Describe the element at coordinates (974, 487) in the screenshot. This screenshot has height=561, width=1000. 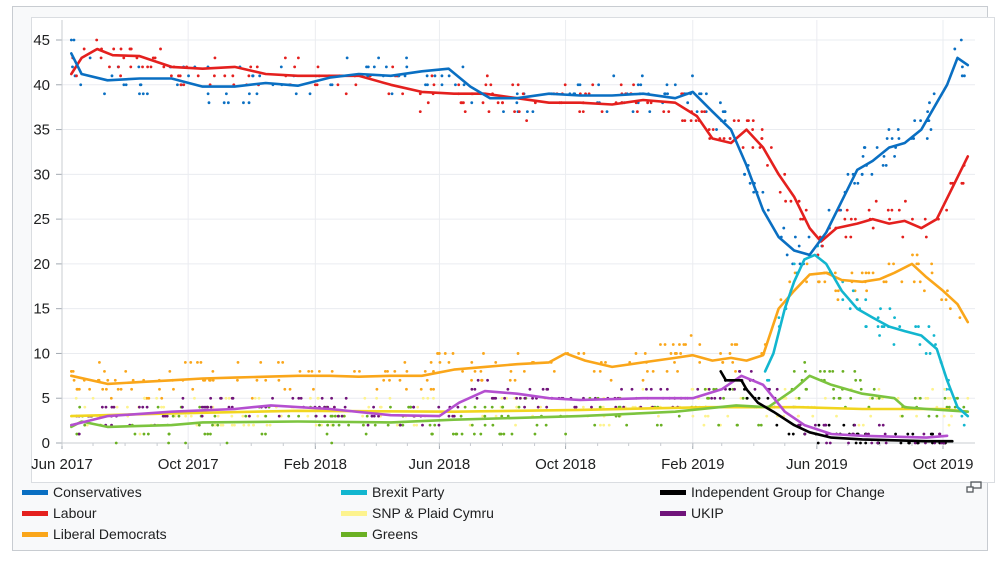
I see `expand-icon` at that location.